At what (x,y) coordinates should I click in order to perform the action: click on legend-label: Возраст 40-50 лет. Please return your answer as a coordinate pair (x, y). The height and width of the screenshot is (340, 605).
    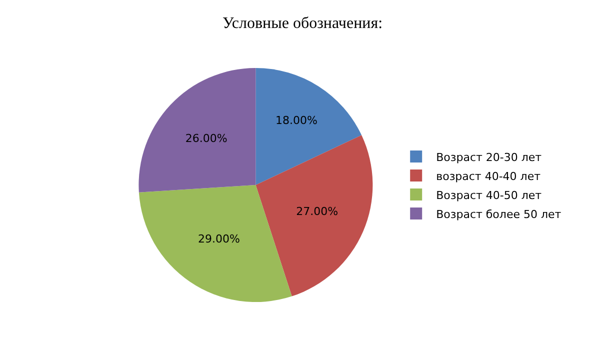
    Looking at the image, I should click on (489, 195).